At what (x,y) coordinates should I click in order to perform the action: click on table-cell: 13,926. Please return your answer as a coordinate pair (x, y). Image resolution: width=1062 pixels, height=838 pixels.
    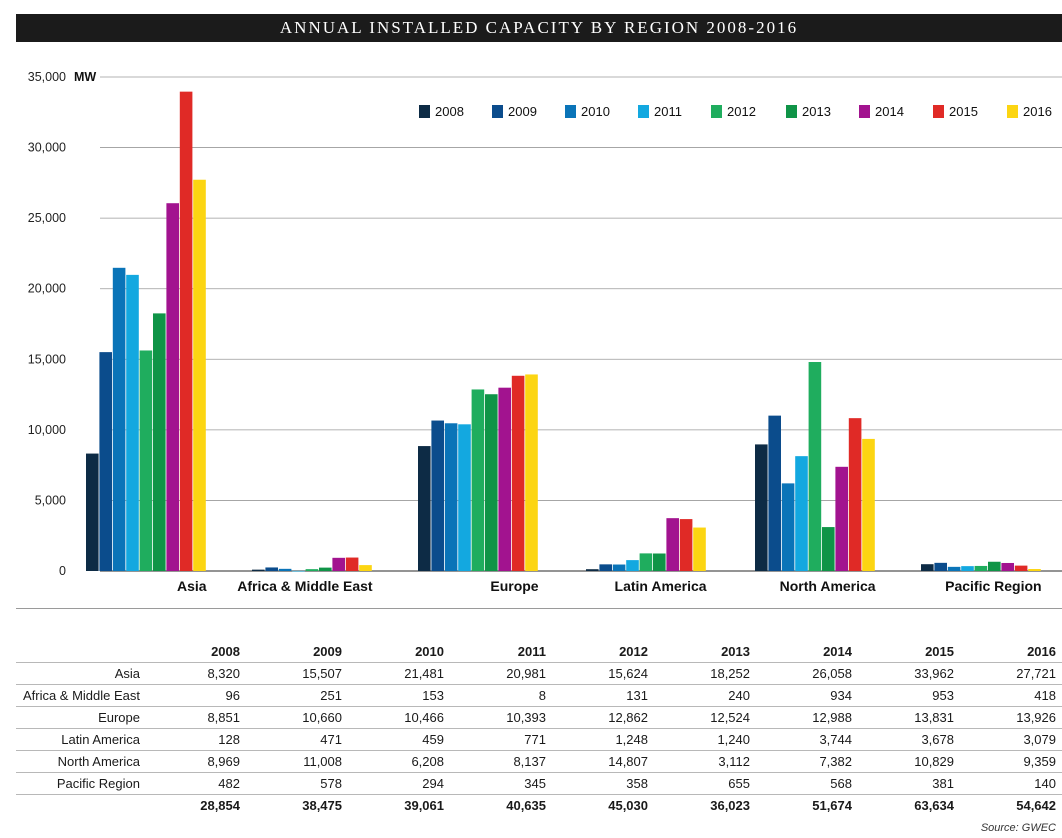
    Looking at the image, I should click on (1011, 717).